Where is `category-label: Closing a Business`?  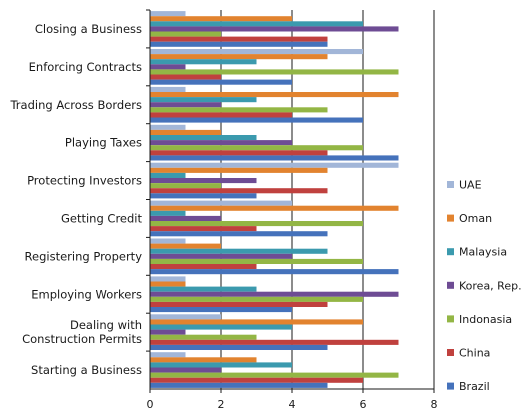 category-label: Closing a Business is located at coordinates (88, 29).